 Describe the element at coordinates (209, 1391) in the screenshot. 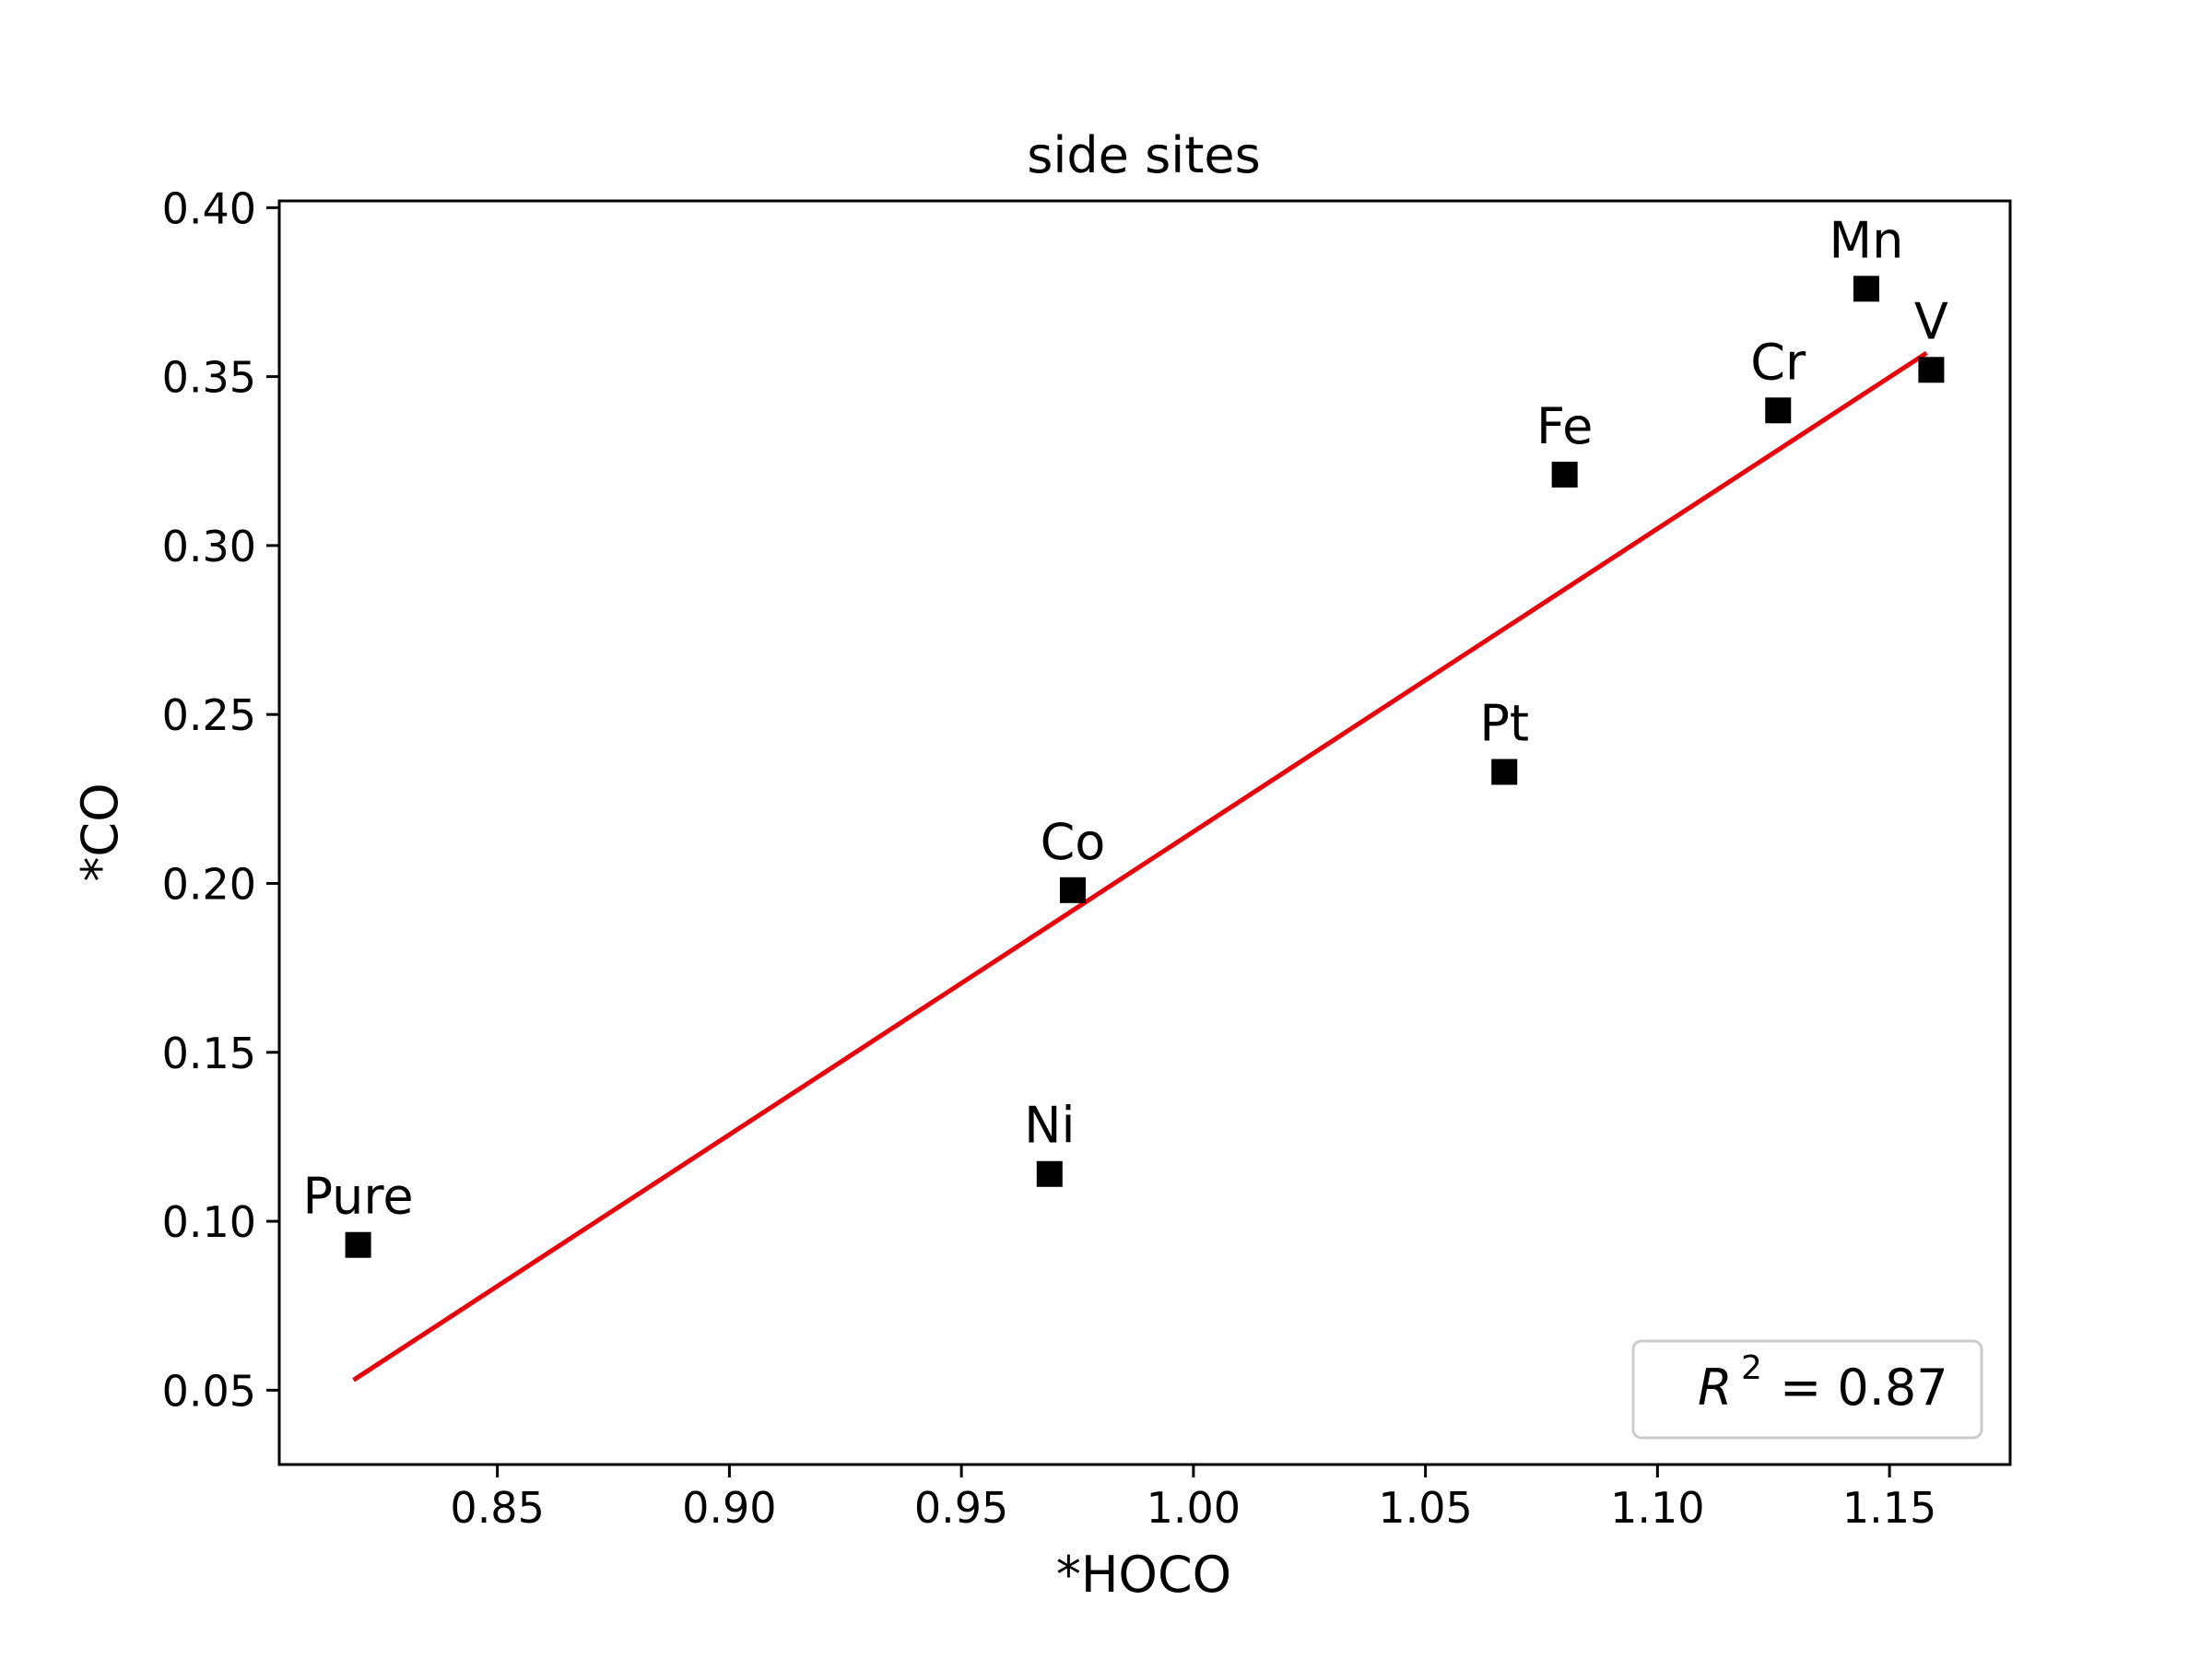

I see `y-tick-label: 0.05` at that location.